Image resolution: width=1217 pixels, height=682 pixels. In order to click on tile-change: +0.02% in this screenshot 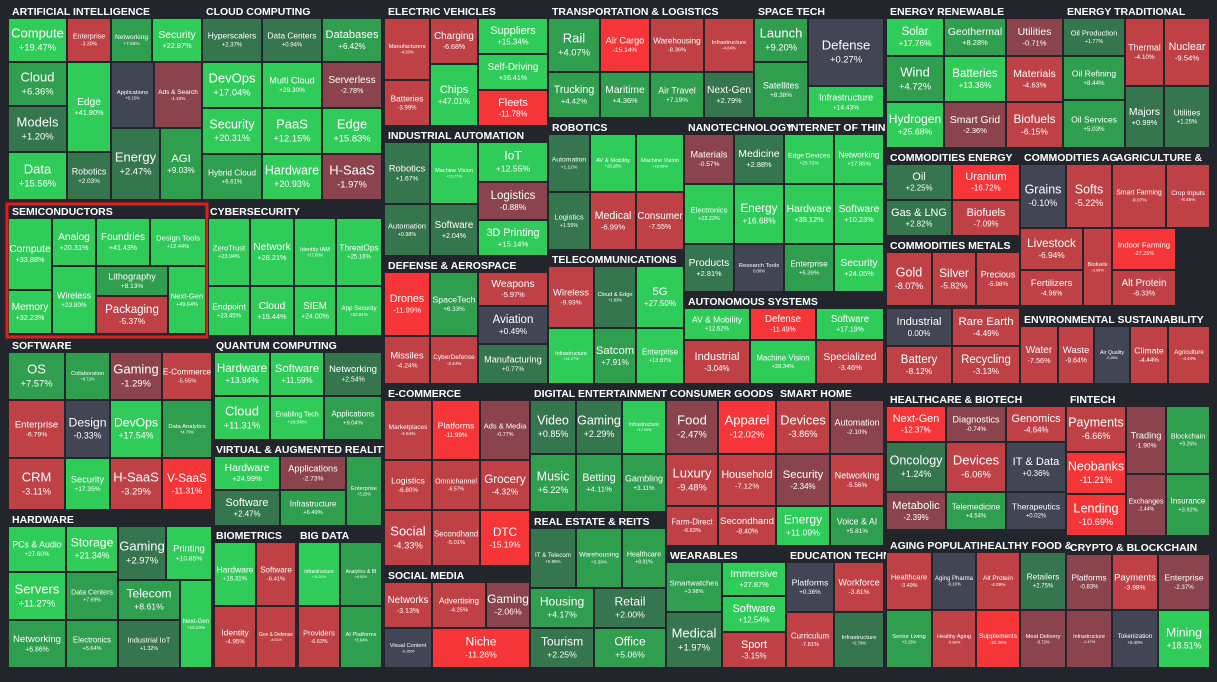, I will do `click(1036, 517)`.